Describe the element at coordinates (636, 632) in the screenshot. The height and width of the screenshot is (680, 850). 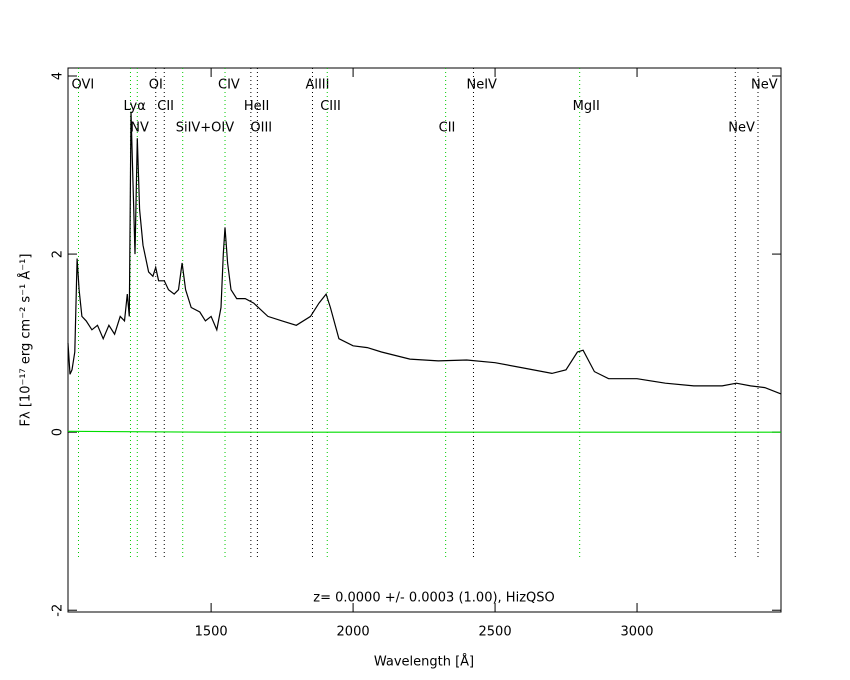
I see `x-tick-label: 3000` at that location.